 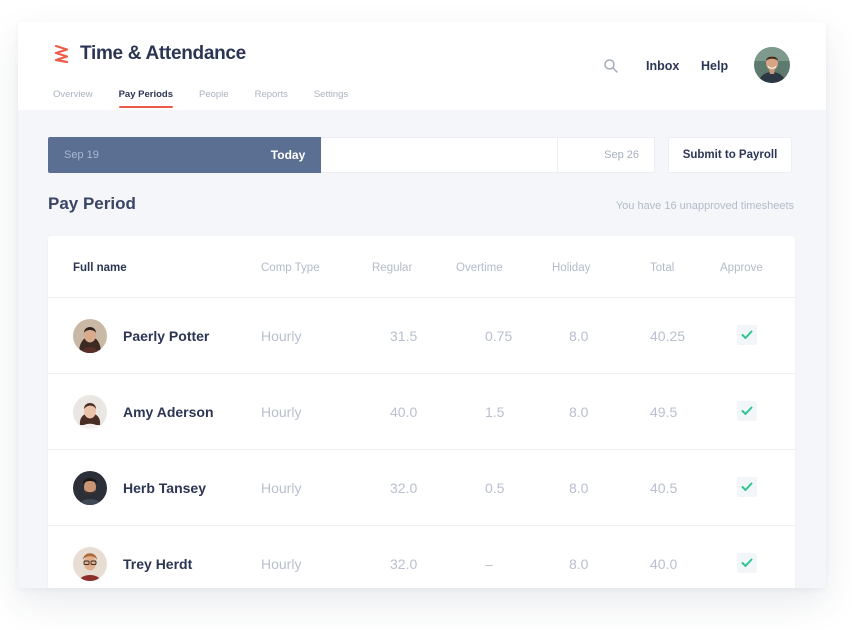 I want to click on total-cell: 49.5, so click(x=664, y=412).